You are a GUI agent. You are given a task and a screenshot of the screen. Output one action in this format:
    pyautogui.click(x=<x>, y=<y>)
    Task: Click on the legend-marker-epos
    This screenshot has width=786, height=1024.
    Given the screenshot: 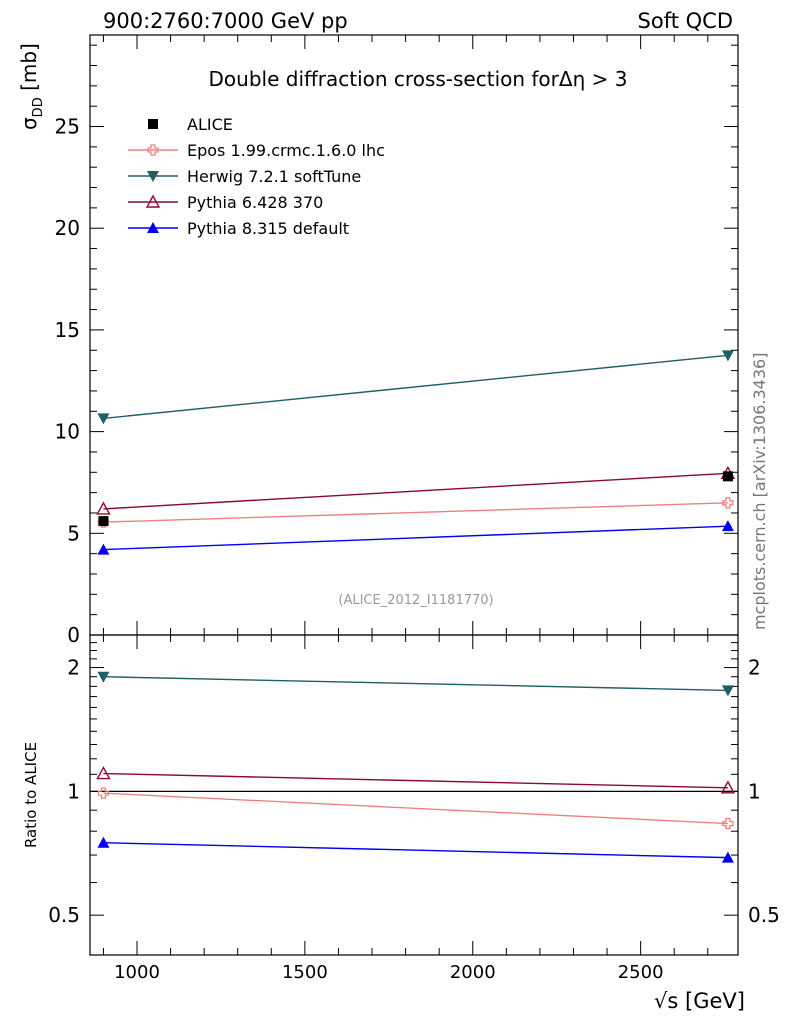 What is the action you would take?
    pyautogui.click(x=153, y=150)
    